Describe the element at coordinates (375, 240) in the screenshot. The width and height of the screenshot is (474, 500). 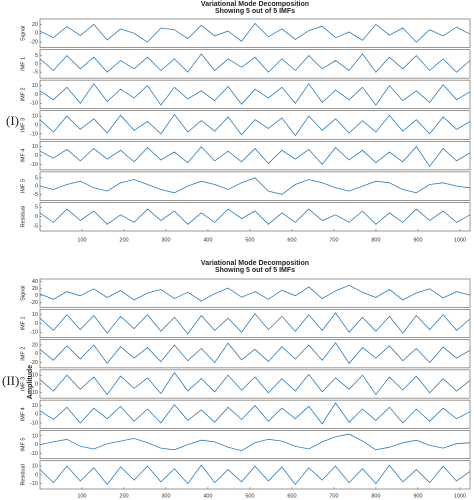
I see `x-tick-label: 800` at that location.